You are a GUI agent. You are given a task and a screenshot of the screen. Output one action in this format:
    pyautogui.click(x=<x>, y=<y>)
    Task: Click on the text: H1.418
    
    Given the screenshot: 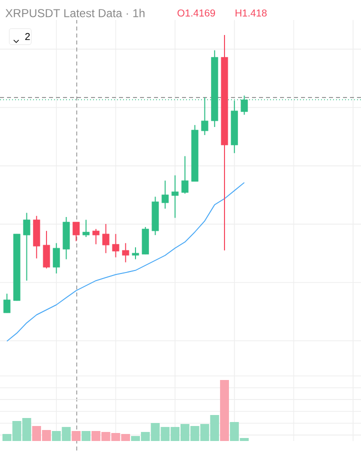 What is the action you would take?
    pyautogui.click(x=251, y=13)
    